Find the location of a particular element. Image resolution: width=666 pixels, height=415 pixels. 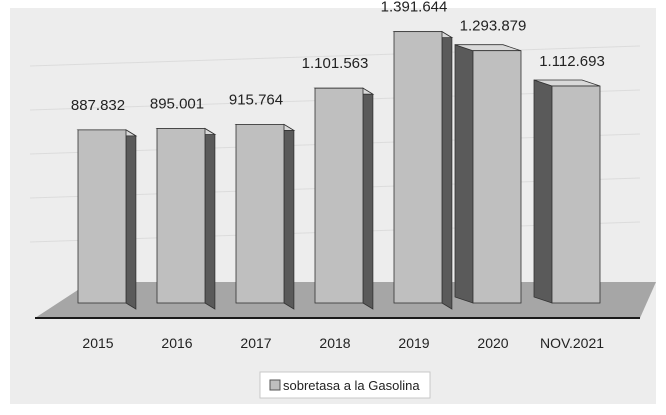

value-label: 1.293.879 is located at coordinates (493, 26).